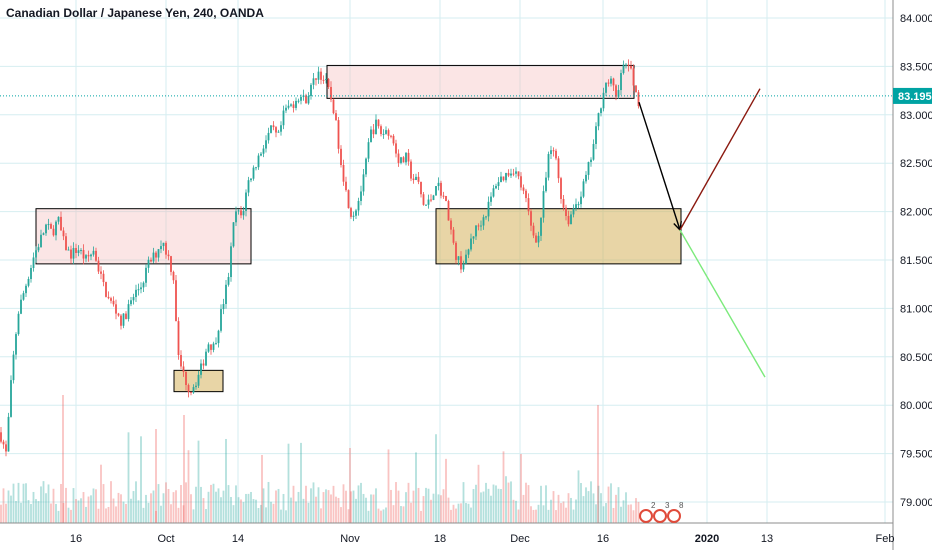 The width and height of the screenshot is (932, 550). I want to click on x-tick-label: 13, so click(767, 539).